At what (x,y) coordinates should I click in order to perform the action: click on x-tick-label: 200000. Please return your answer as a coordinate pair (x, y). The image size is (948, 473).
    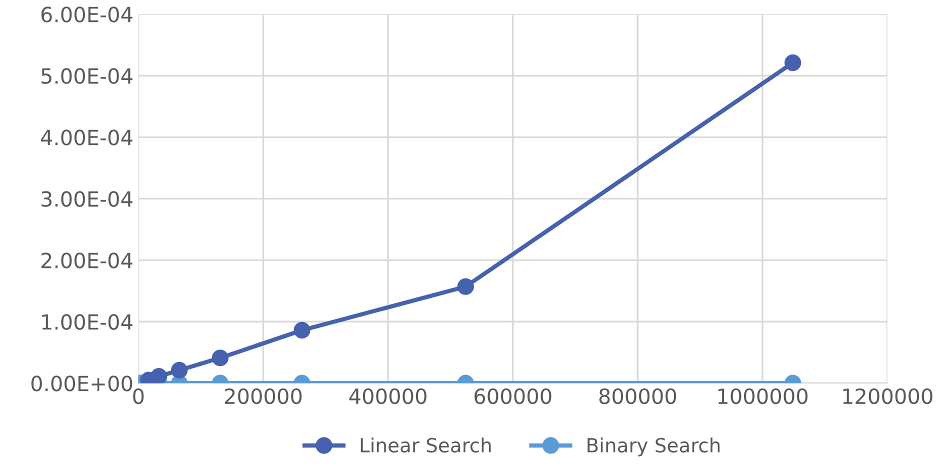
    Looking at the image, I should click on (263, 396).